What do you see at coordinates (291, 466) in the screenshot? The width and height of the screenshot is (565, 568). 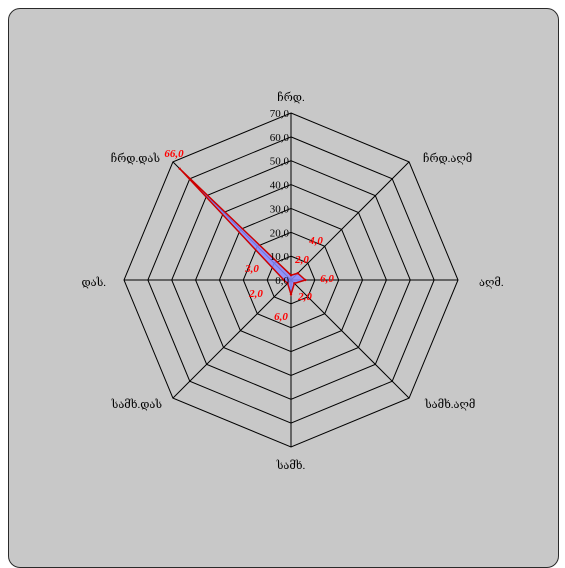 I see `direction-label: სამხ.` at bounding box center [291, 466].